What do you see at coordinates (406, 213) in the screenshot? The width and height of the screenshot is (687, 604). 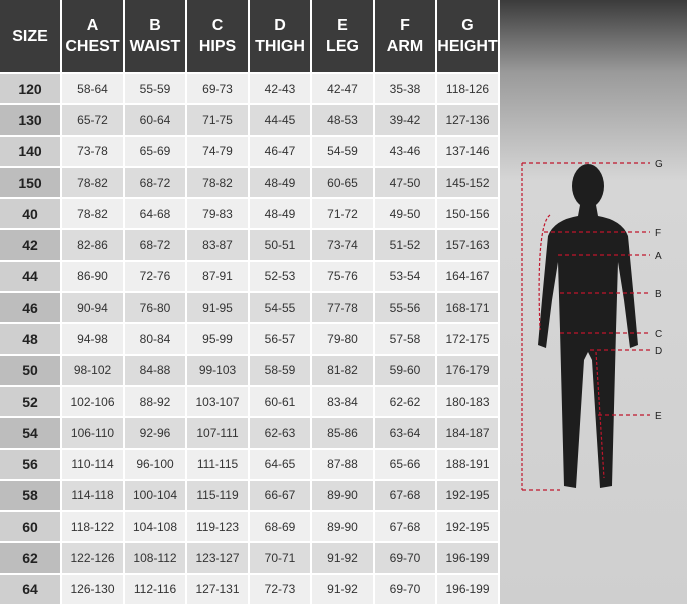 I see `data-cell: 49-50` at bounding box center [406, 213].